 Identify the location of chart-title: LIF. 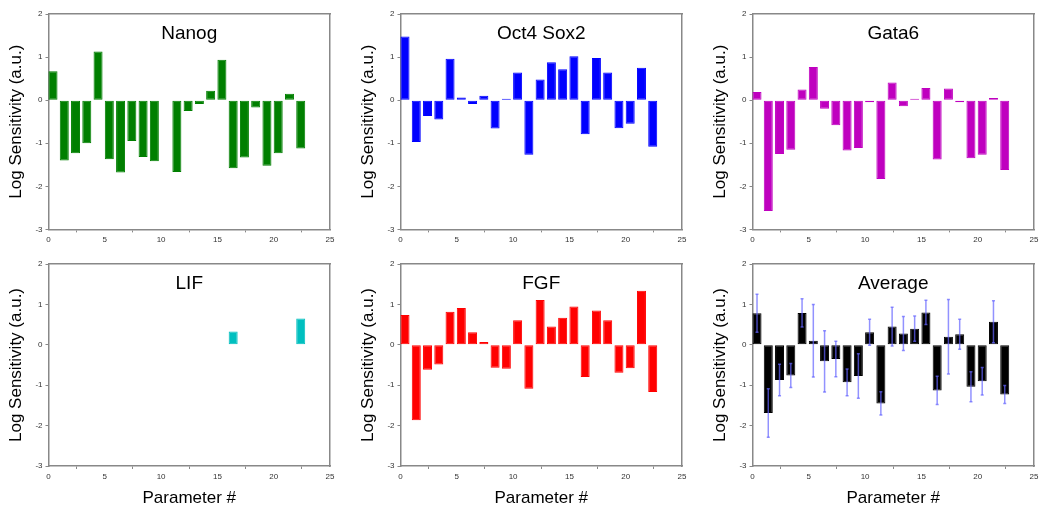
(189, 282).